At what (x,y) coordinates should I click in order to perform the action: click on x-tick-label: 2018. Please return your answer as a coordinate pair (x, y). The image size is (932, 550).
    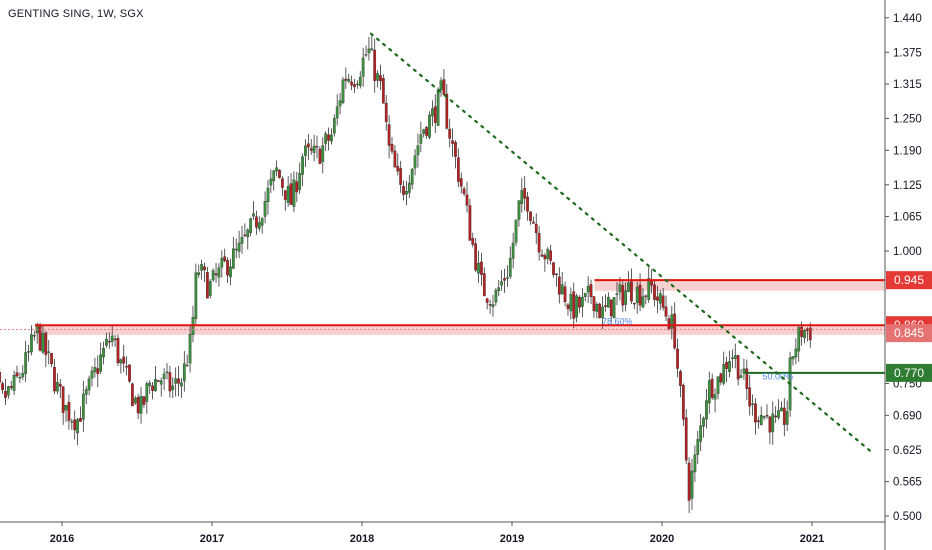
    Looking at the image, I should click on (362, 539).